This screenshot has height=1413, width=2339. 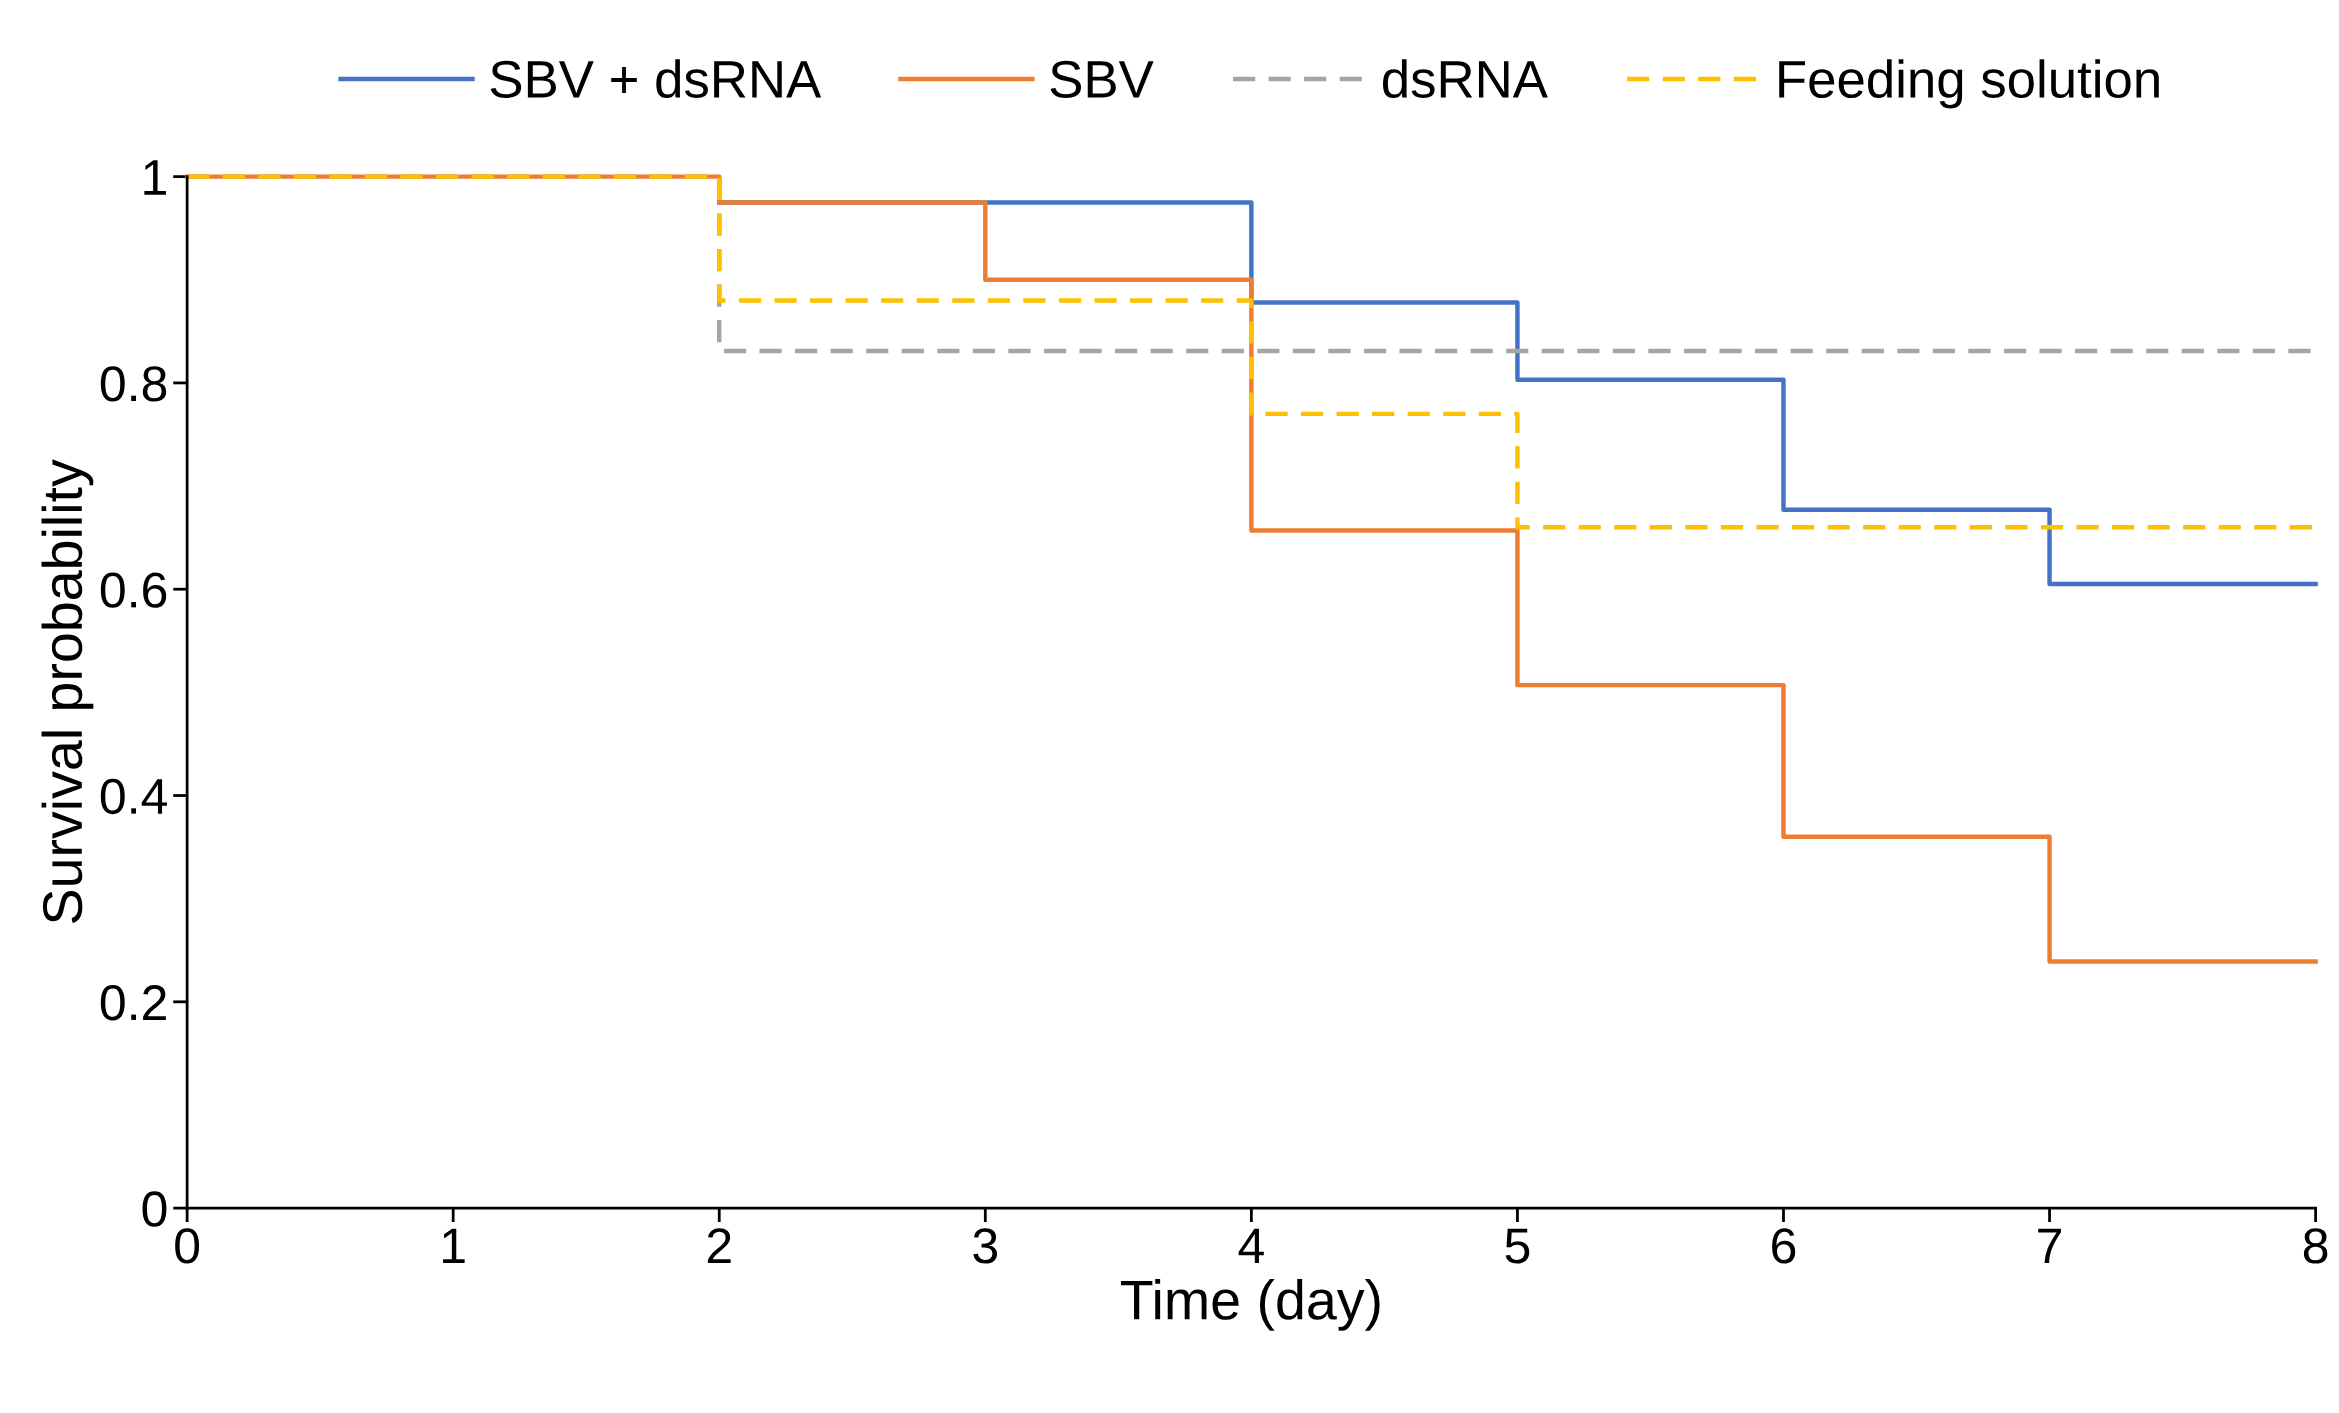 What do you see at coordinates (1102, 79) in the screenshot?
I see `legend-label: SBV` at bounding box center [1102, 79].